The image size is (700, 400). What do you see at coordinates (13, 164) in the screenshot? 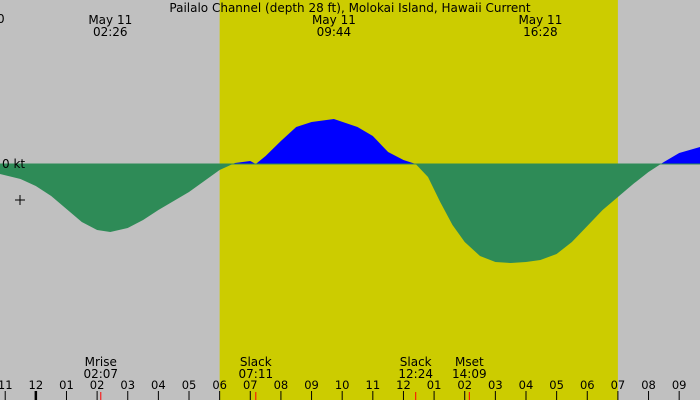
I see `y-axis-label: 0 kt` at bounding box center [13, 164].